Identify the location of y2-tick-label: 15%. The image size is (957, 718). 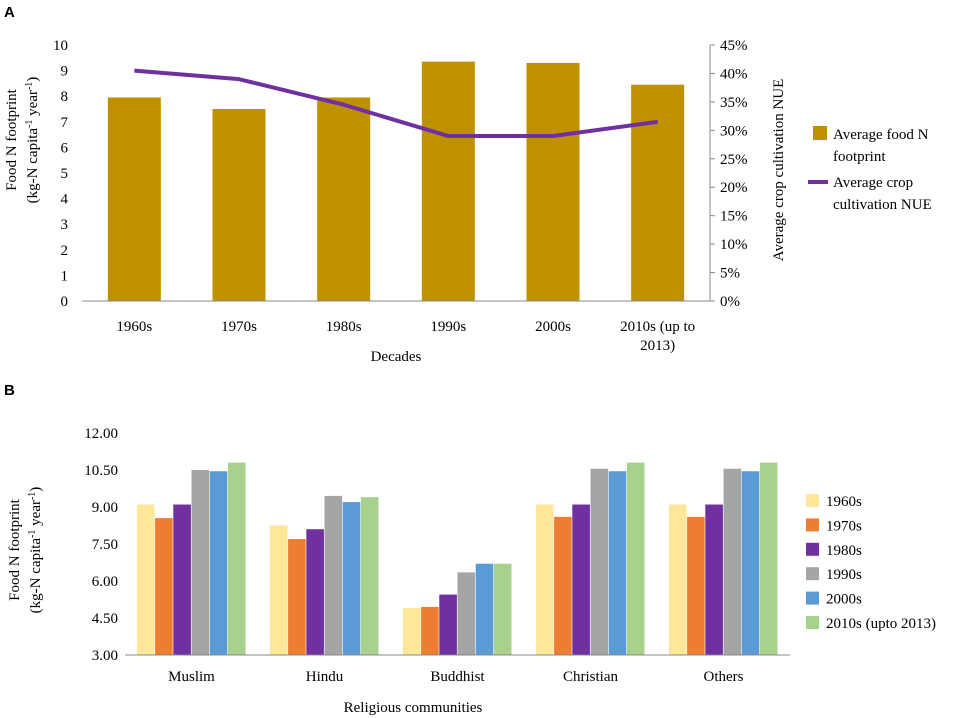
(734, 217).